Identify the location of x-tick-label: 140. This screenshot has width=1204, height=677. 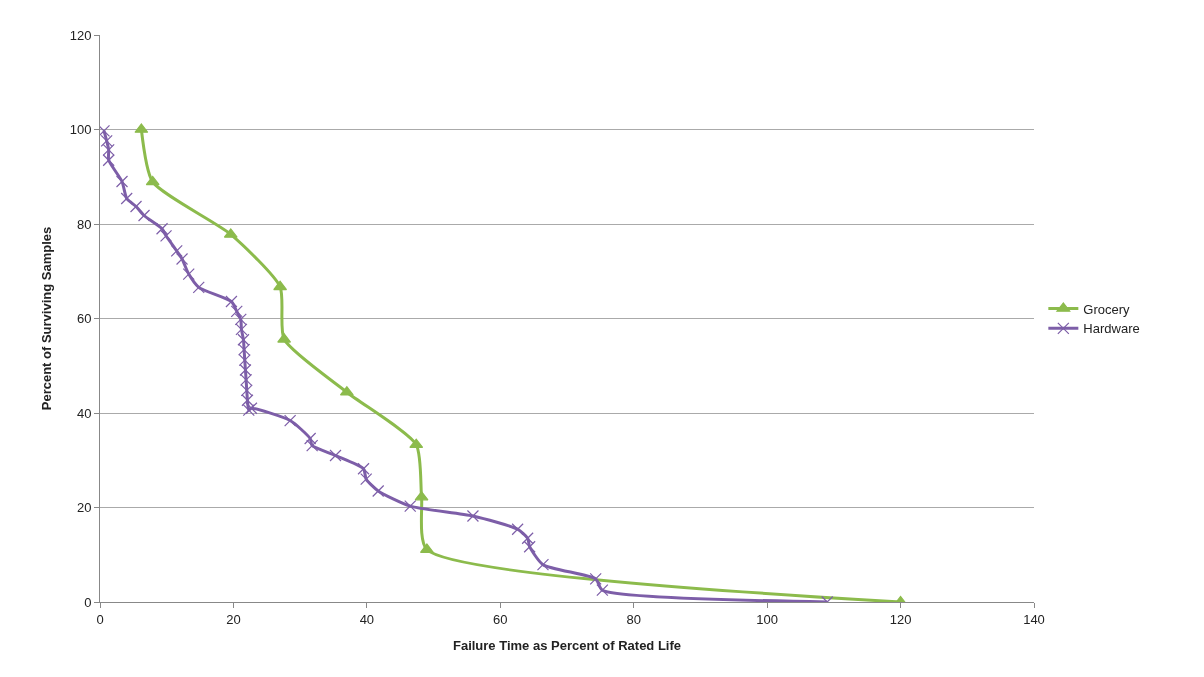
(1034, 619).